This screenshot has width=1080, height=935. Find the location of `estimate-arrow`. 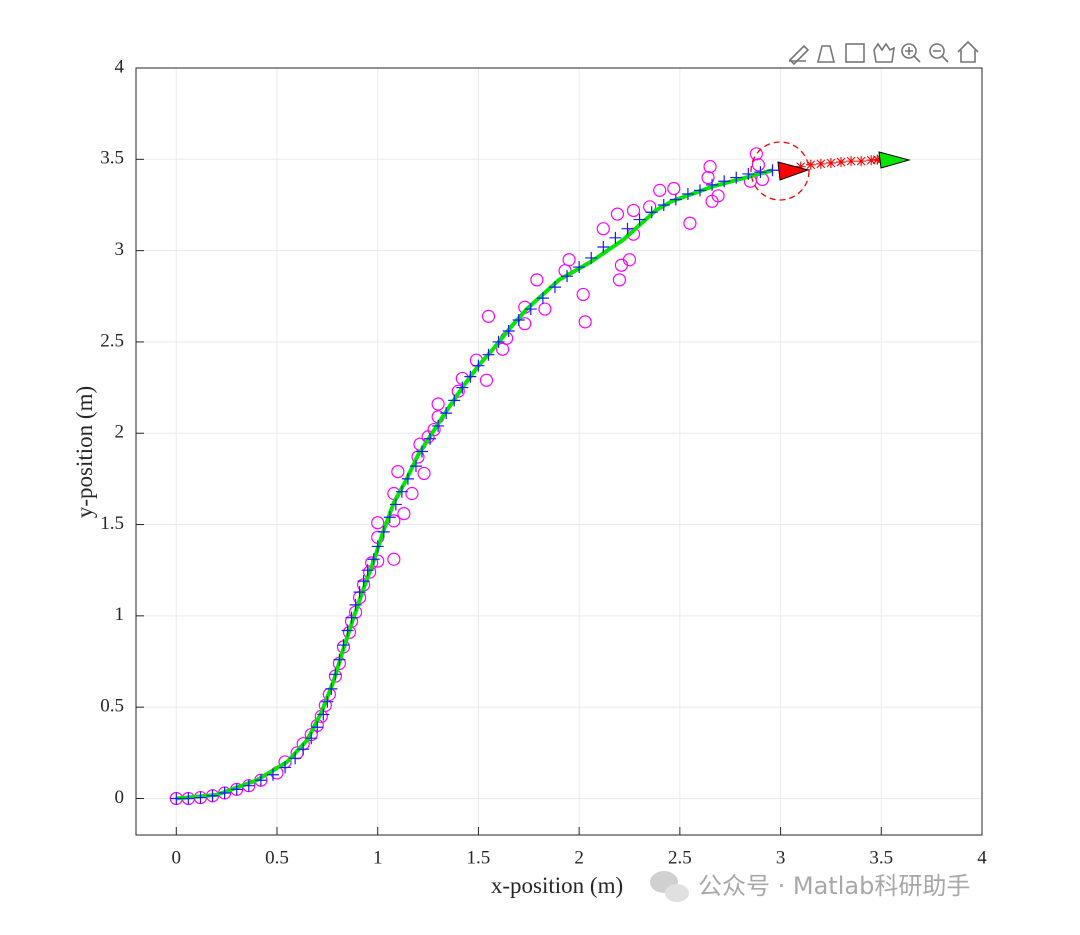

estimate-arrow is located at coordinates (793, 171).